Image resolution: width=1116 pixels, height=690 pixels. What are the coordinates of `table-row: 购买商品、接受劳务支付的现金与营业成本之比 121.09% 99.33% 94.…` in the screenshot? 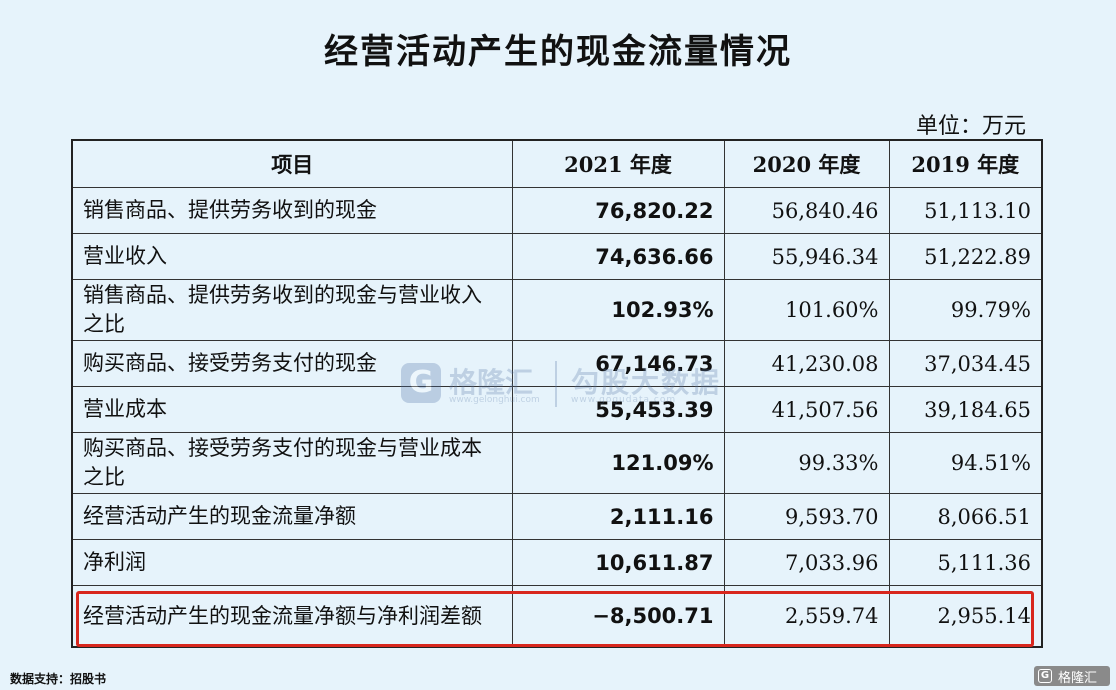 It's located at (557, 463).